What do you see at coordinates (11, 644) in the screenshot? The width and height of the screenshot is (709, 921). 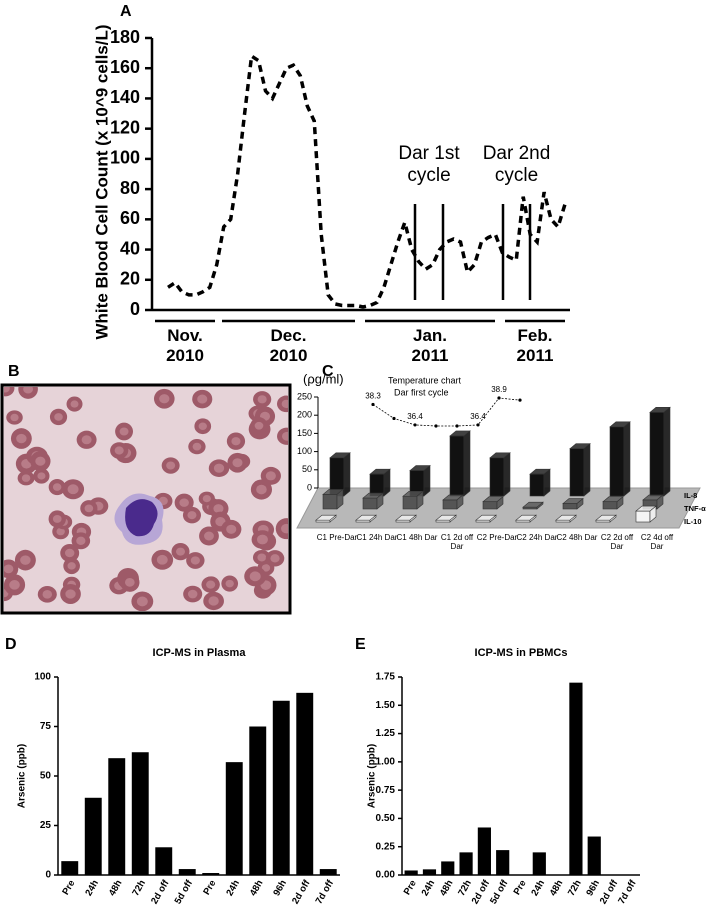 I see `panel-label: D` at bounding box center [11, 644].